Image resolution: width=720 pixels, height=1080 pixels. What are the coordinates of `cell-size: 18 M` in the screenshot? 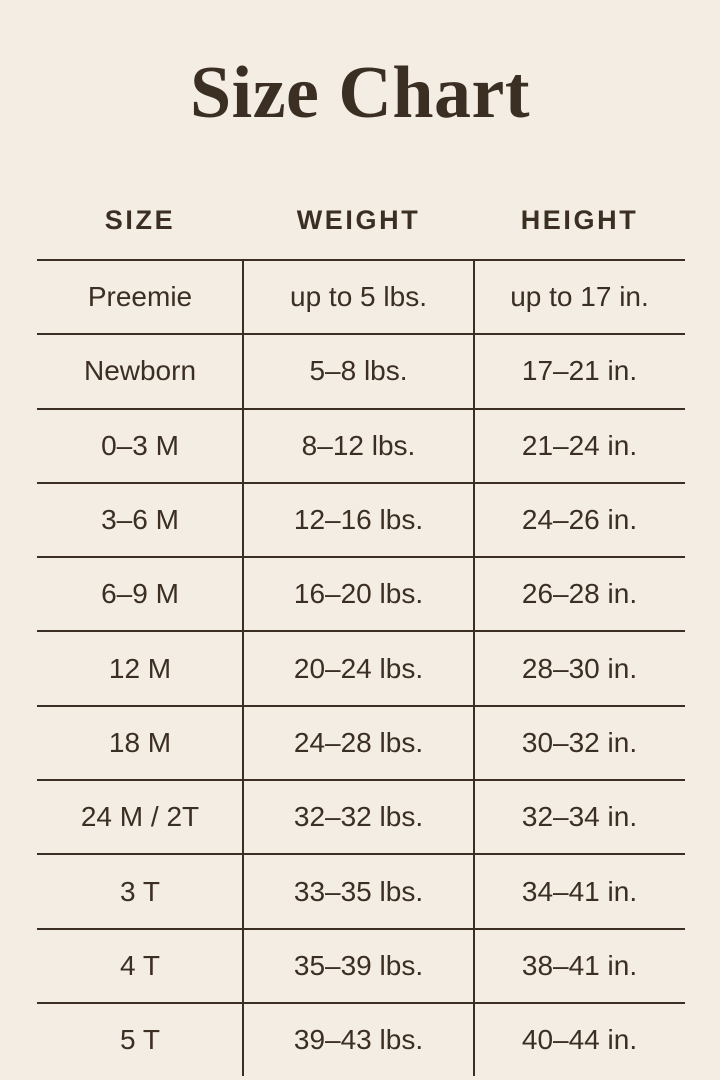 It's located at (140, 742).